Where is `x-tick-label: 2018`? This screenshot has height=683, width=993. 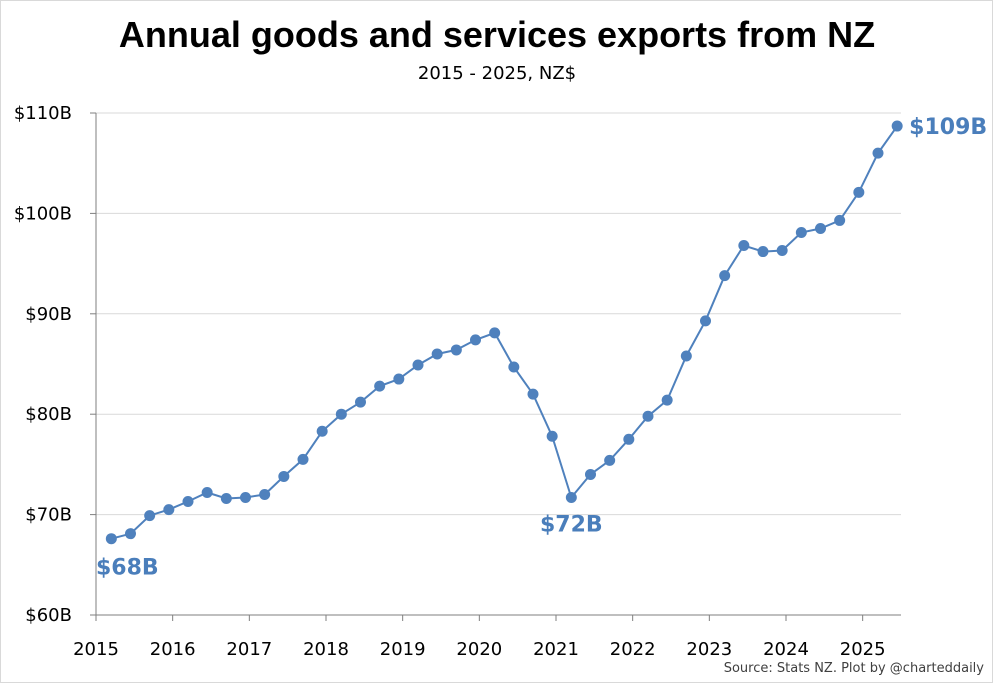 x-tick-label: 2018 is located at coordinates (326, 649).